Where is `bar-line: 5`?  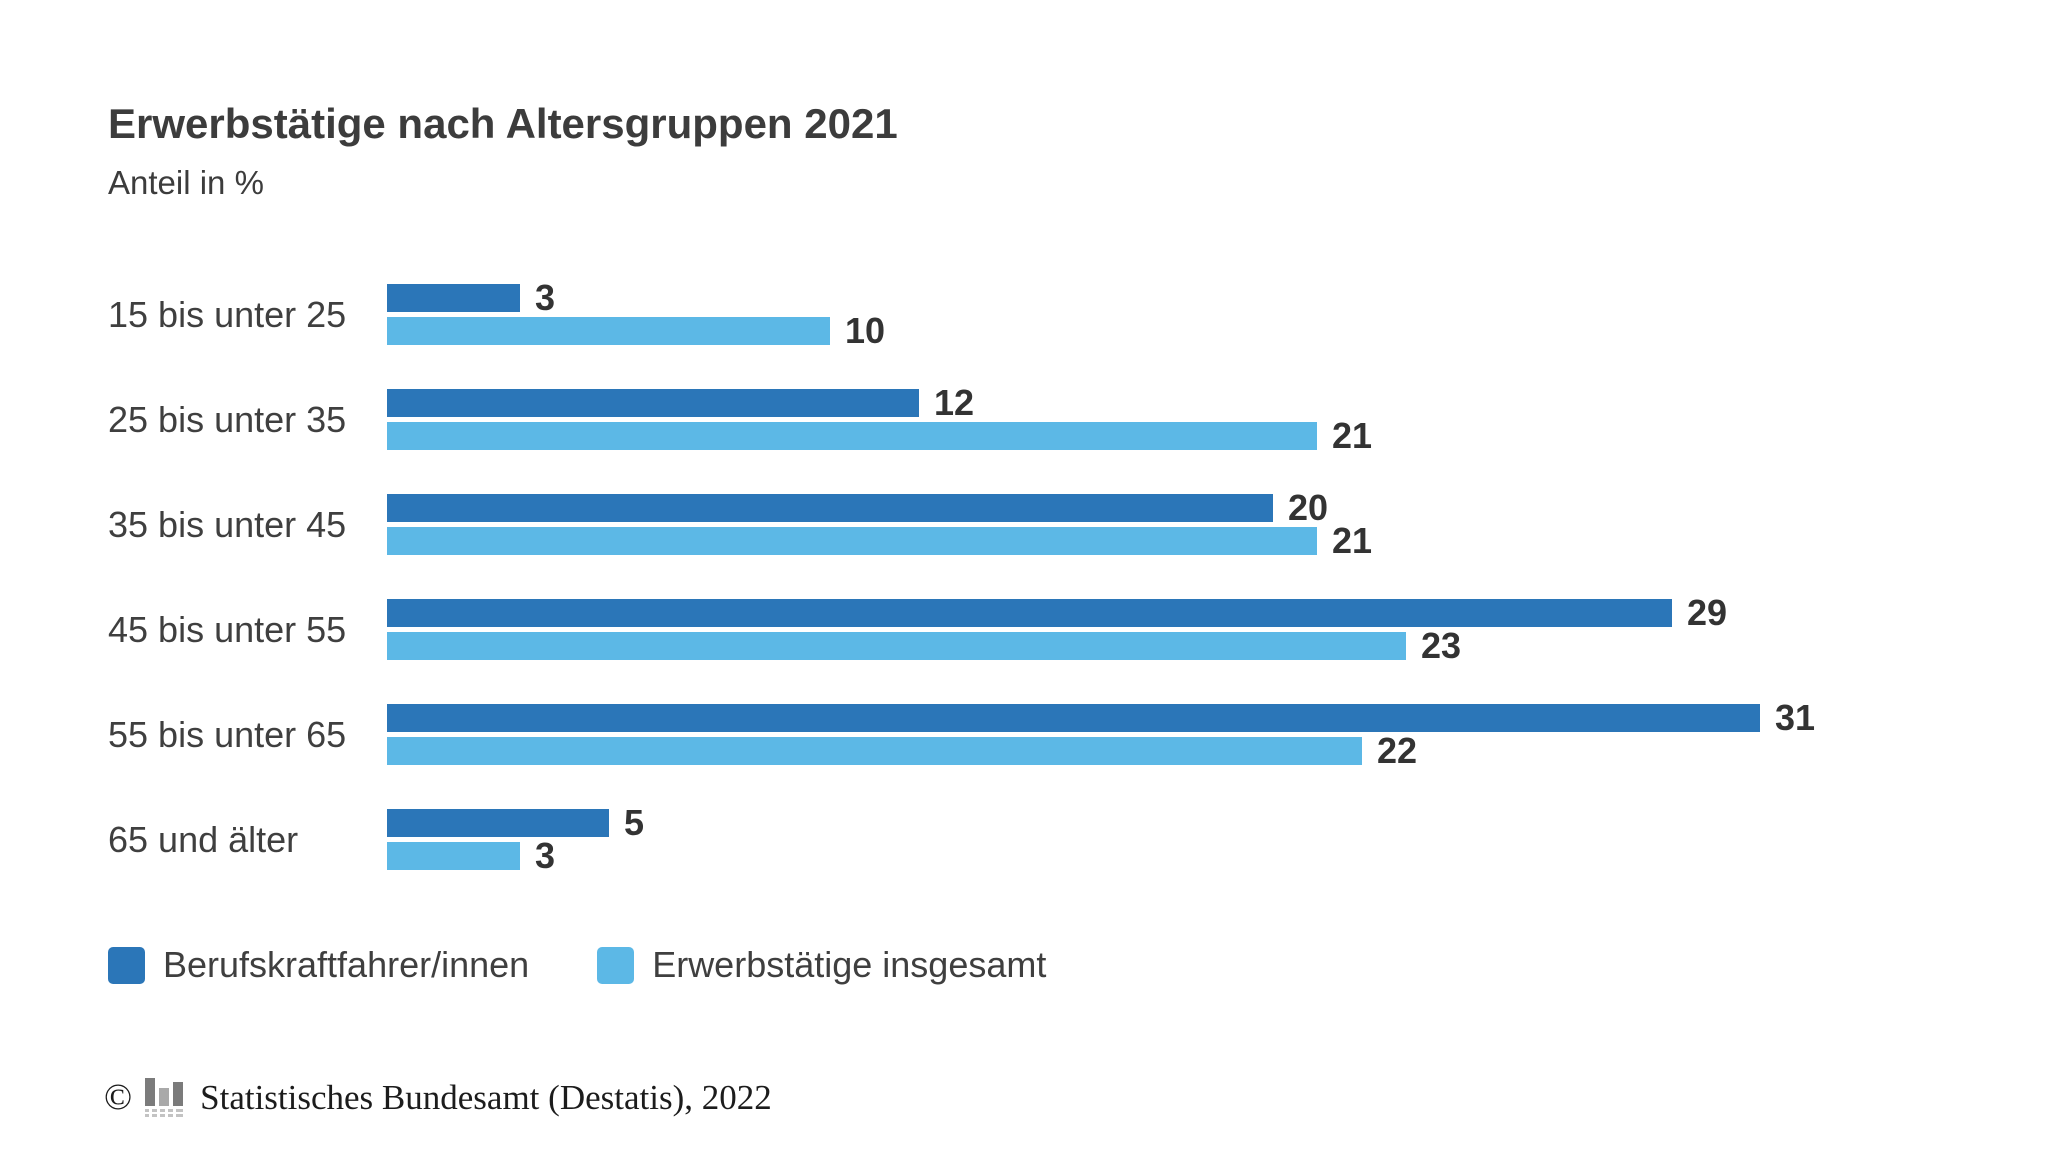 bar-line: 5 is located at coordinates (516, 822).